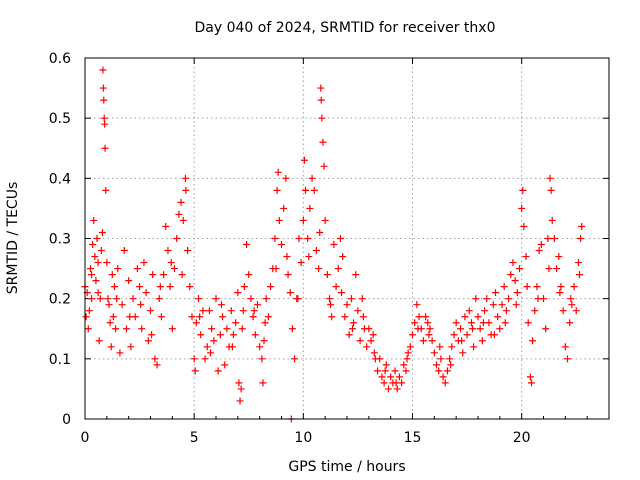  What do you see at coordinates (413, 438) in the screenshot?
I see `x-tick-label: 15` at bounding box center [413, 438].